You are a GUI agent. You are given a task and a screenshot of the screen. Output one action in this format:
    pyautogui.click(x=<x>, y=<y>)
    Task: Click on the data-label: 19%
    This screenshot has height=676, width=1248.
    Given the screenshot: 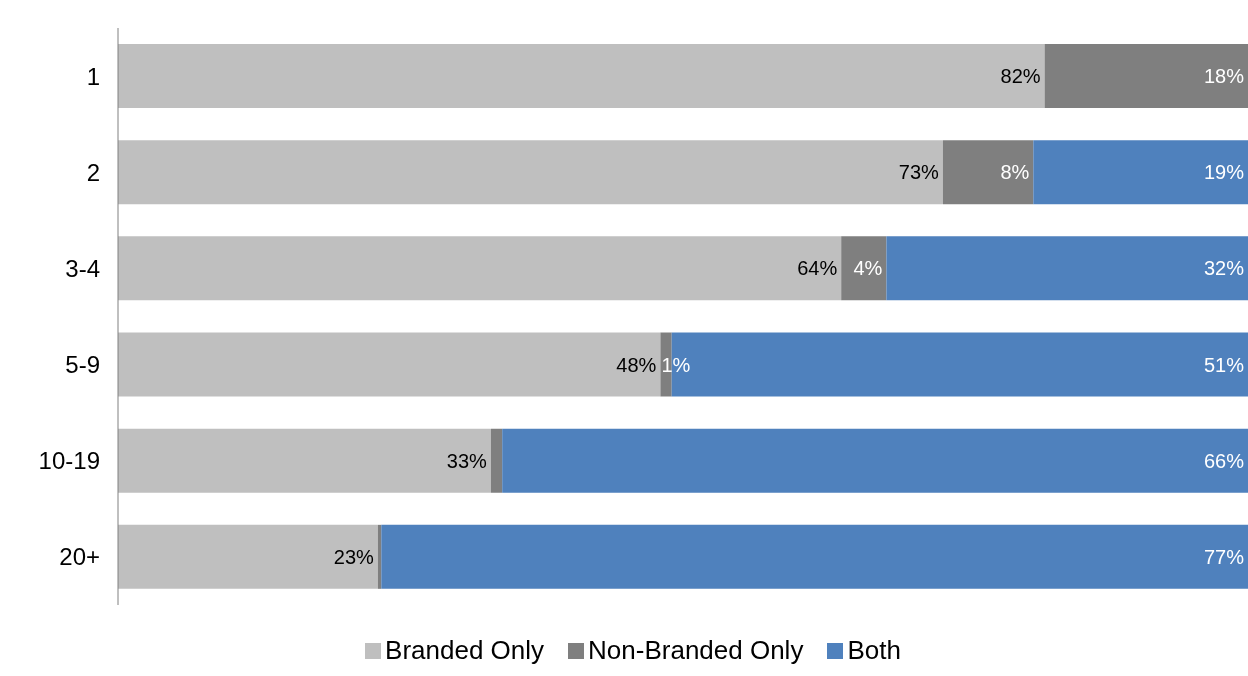 What is the action you would take?
    pyautogui.click(x=1224, y=172)
    